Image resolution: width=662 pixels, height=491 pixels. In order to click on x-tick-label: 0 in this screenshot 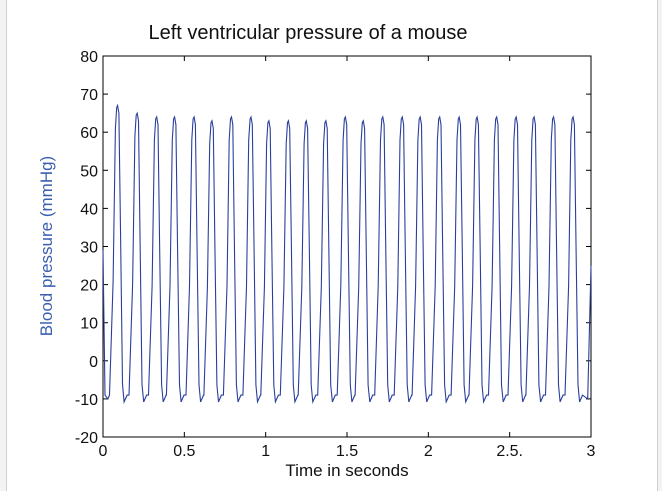, I will do `click(103, 451)`.